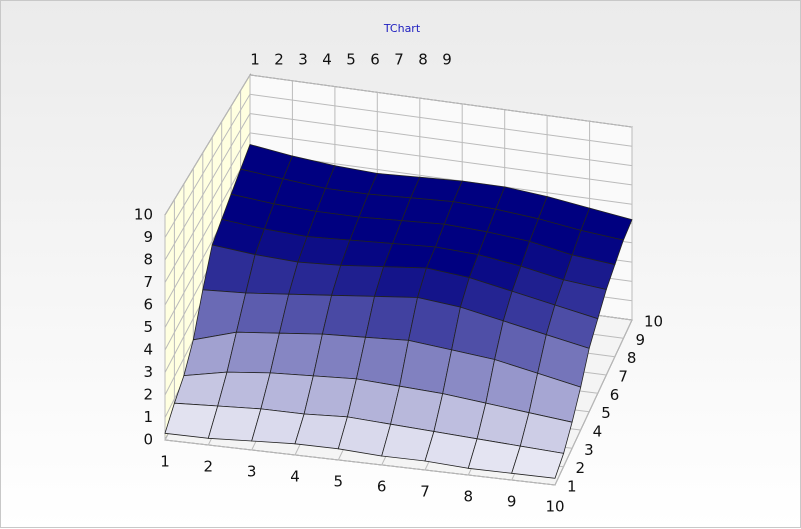 This screenshot has height=529, width=801. Describe the element at coordinates (572, 487) in the screenshot. I see `z-tick-label: 1` at that location.